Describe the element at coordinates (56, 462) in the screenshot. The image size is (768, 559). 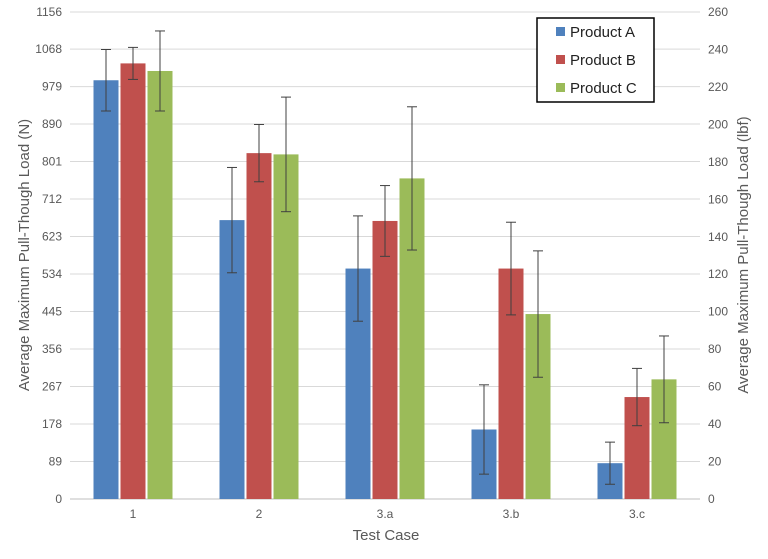
I see `y-tick-label: 89` at that location.